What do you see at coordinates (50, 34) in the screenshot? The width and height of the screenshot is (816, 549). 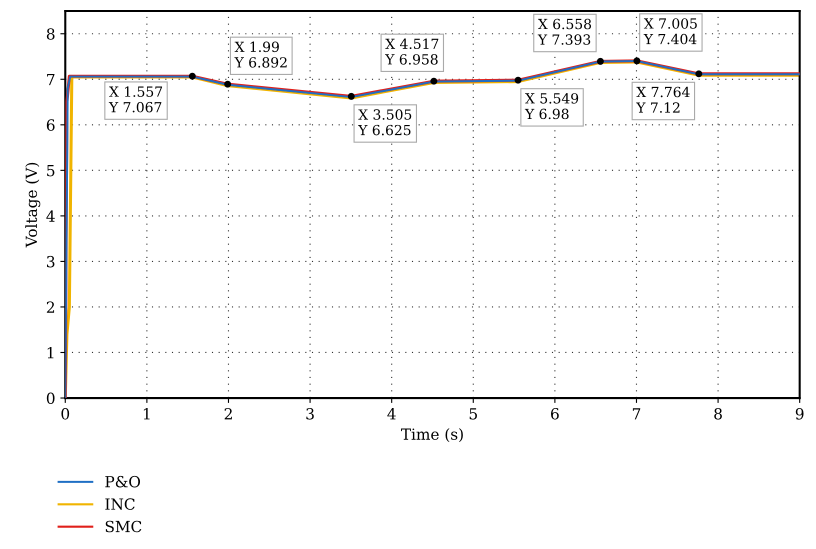 I see `y-tick-label: 8` at bounding box center [50, 34].